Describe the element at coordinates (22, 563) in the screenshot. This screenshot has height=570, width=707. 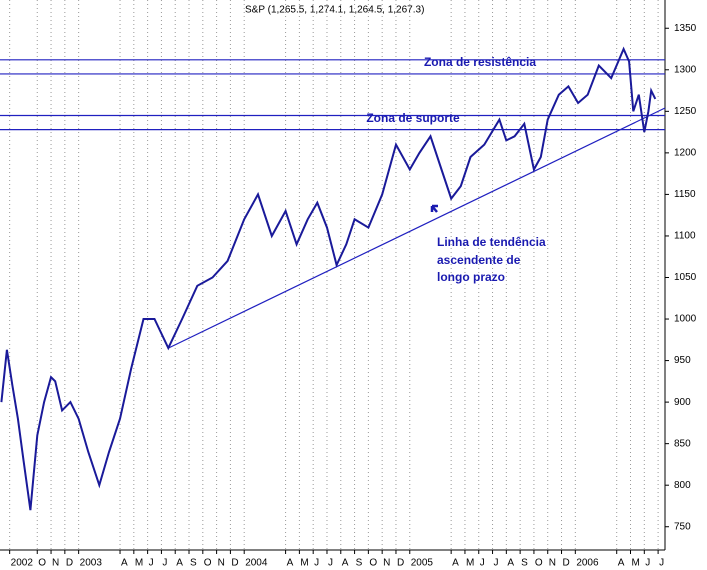
I see `x-tick-label: 2002` at that location.